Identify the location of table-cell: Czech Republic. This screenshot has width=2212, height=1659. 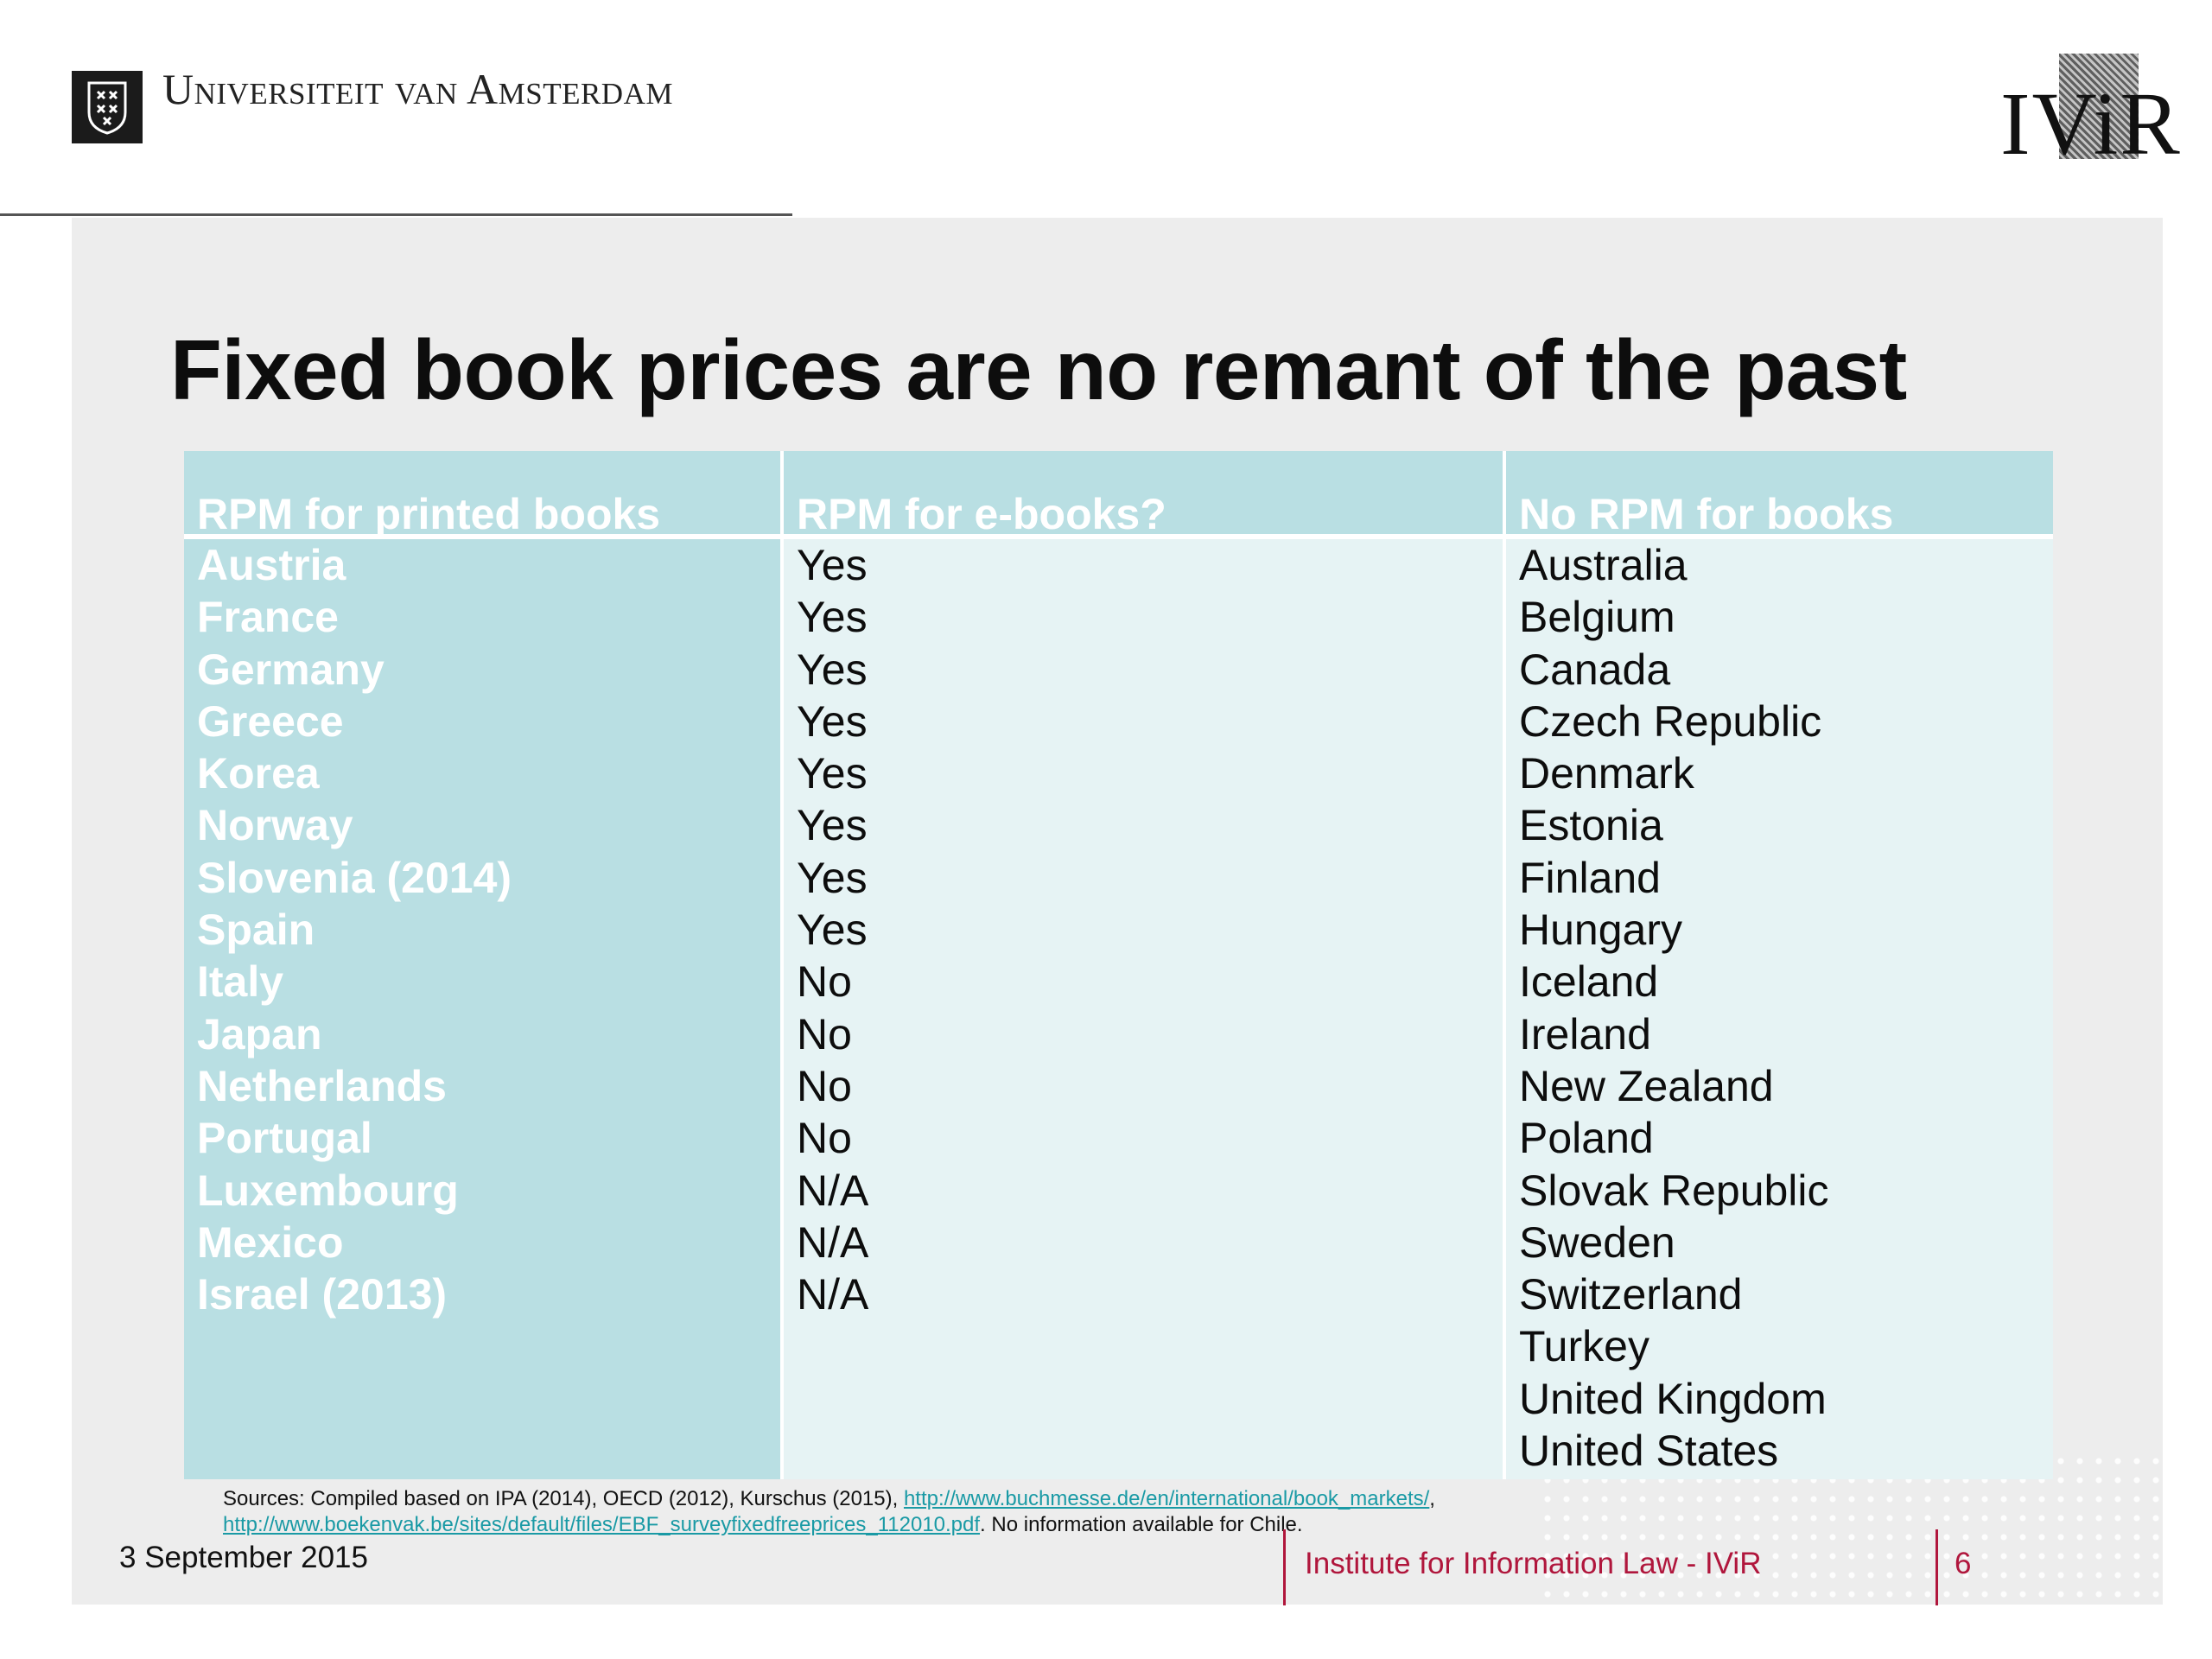
(1670, 721).